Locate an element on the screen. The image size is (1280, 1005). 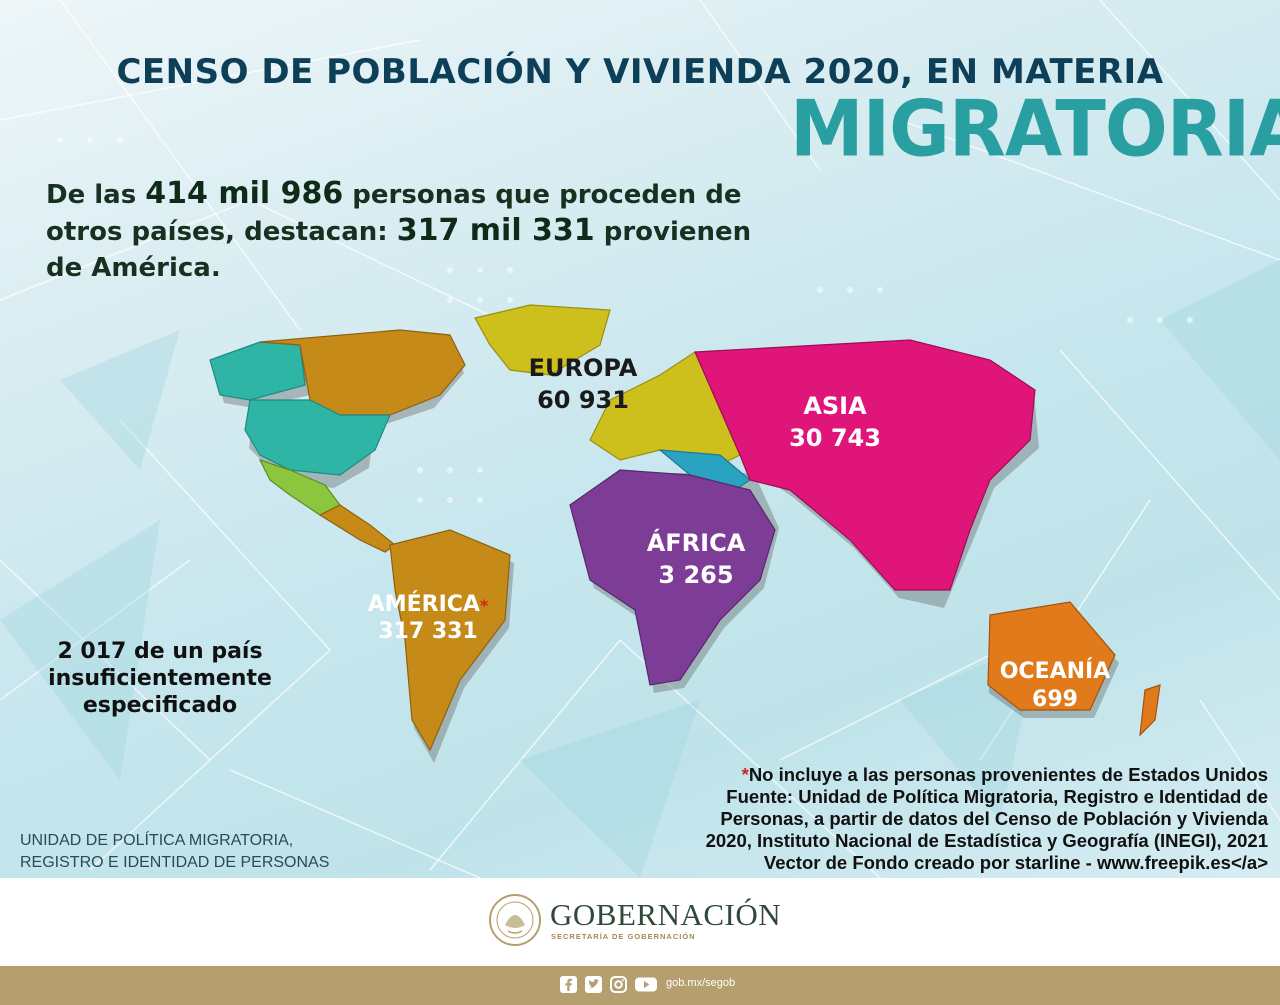
label-europa-value: 60 931 is located at coordinates (583, 400).